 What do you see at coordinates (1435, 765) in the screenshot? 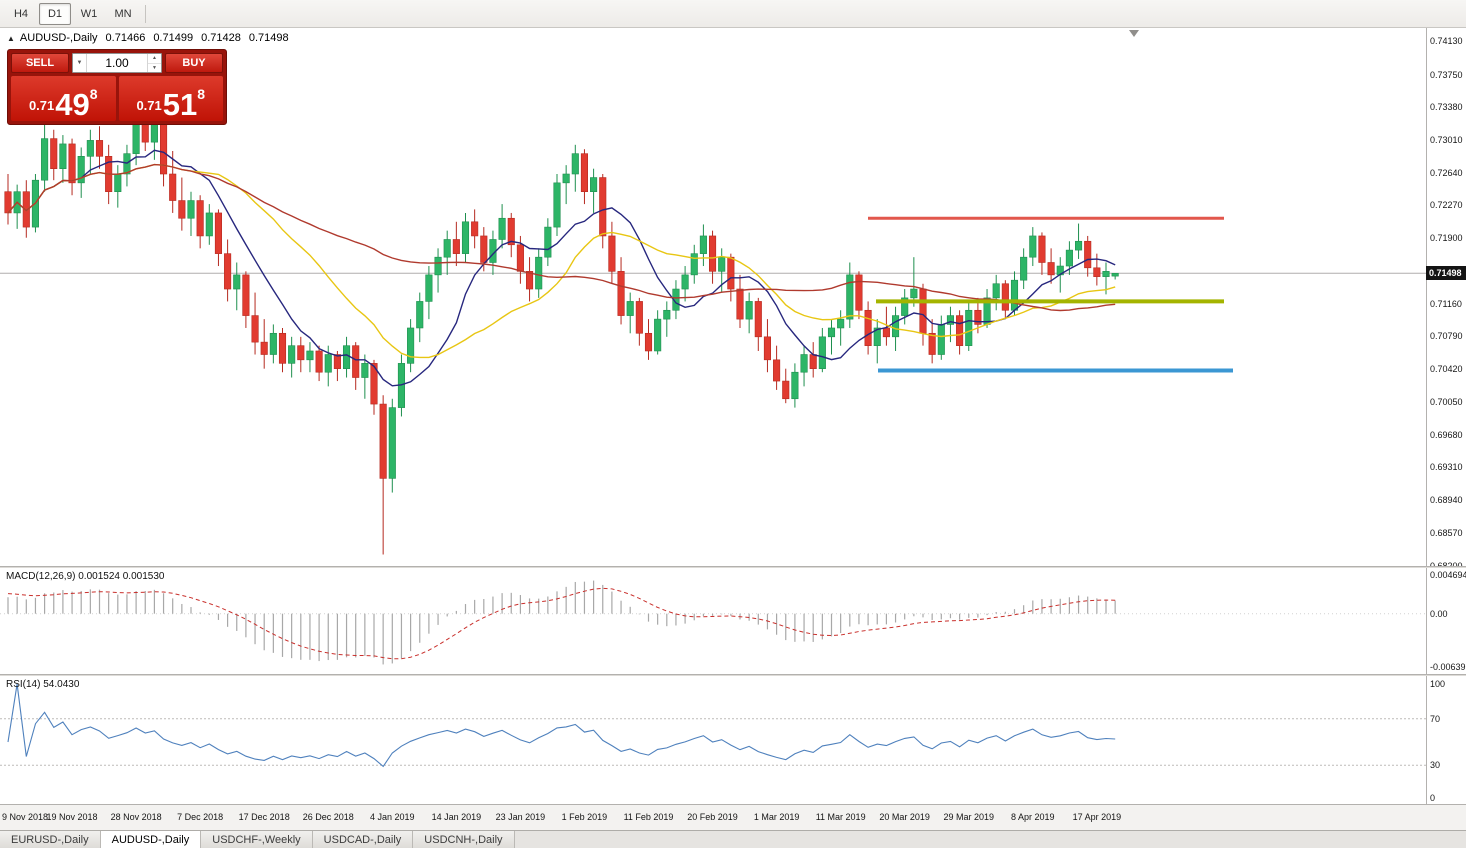
I see `rsi-axis-label: 30` at bounding box center [1435, 765].